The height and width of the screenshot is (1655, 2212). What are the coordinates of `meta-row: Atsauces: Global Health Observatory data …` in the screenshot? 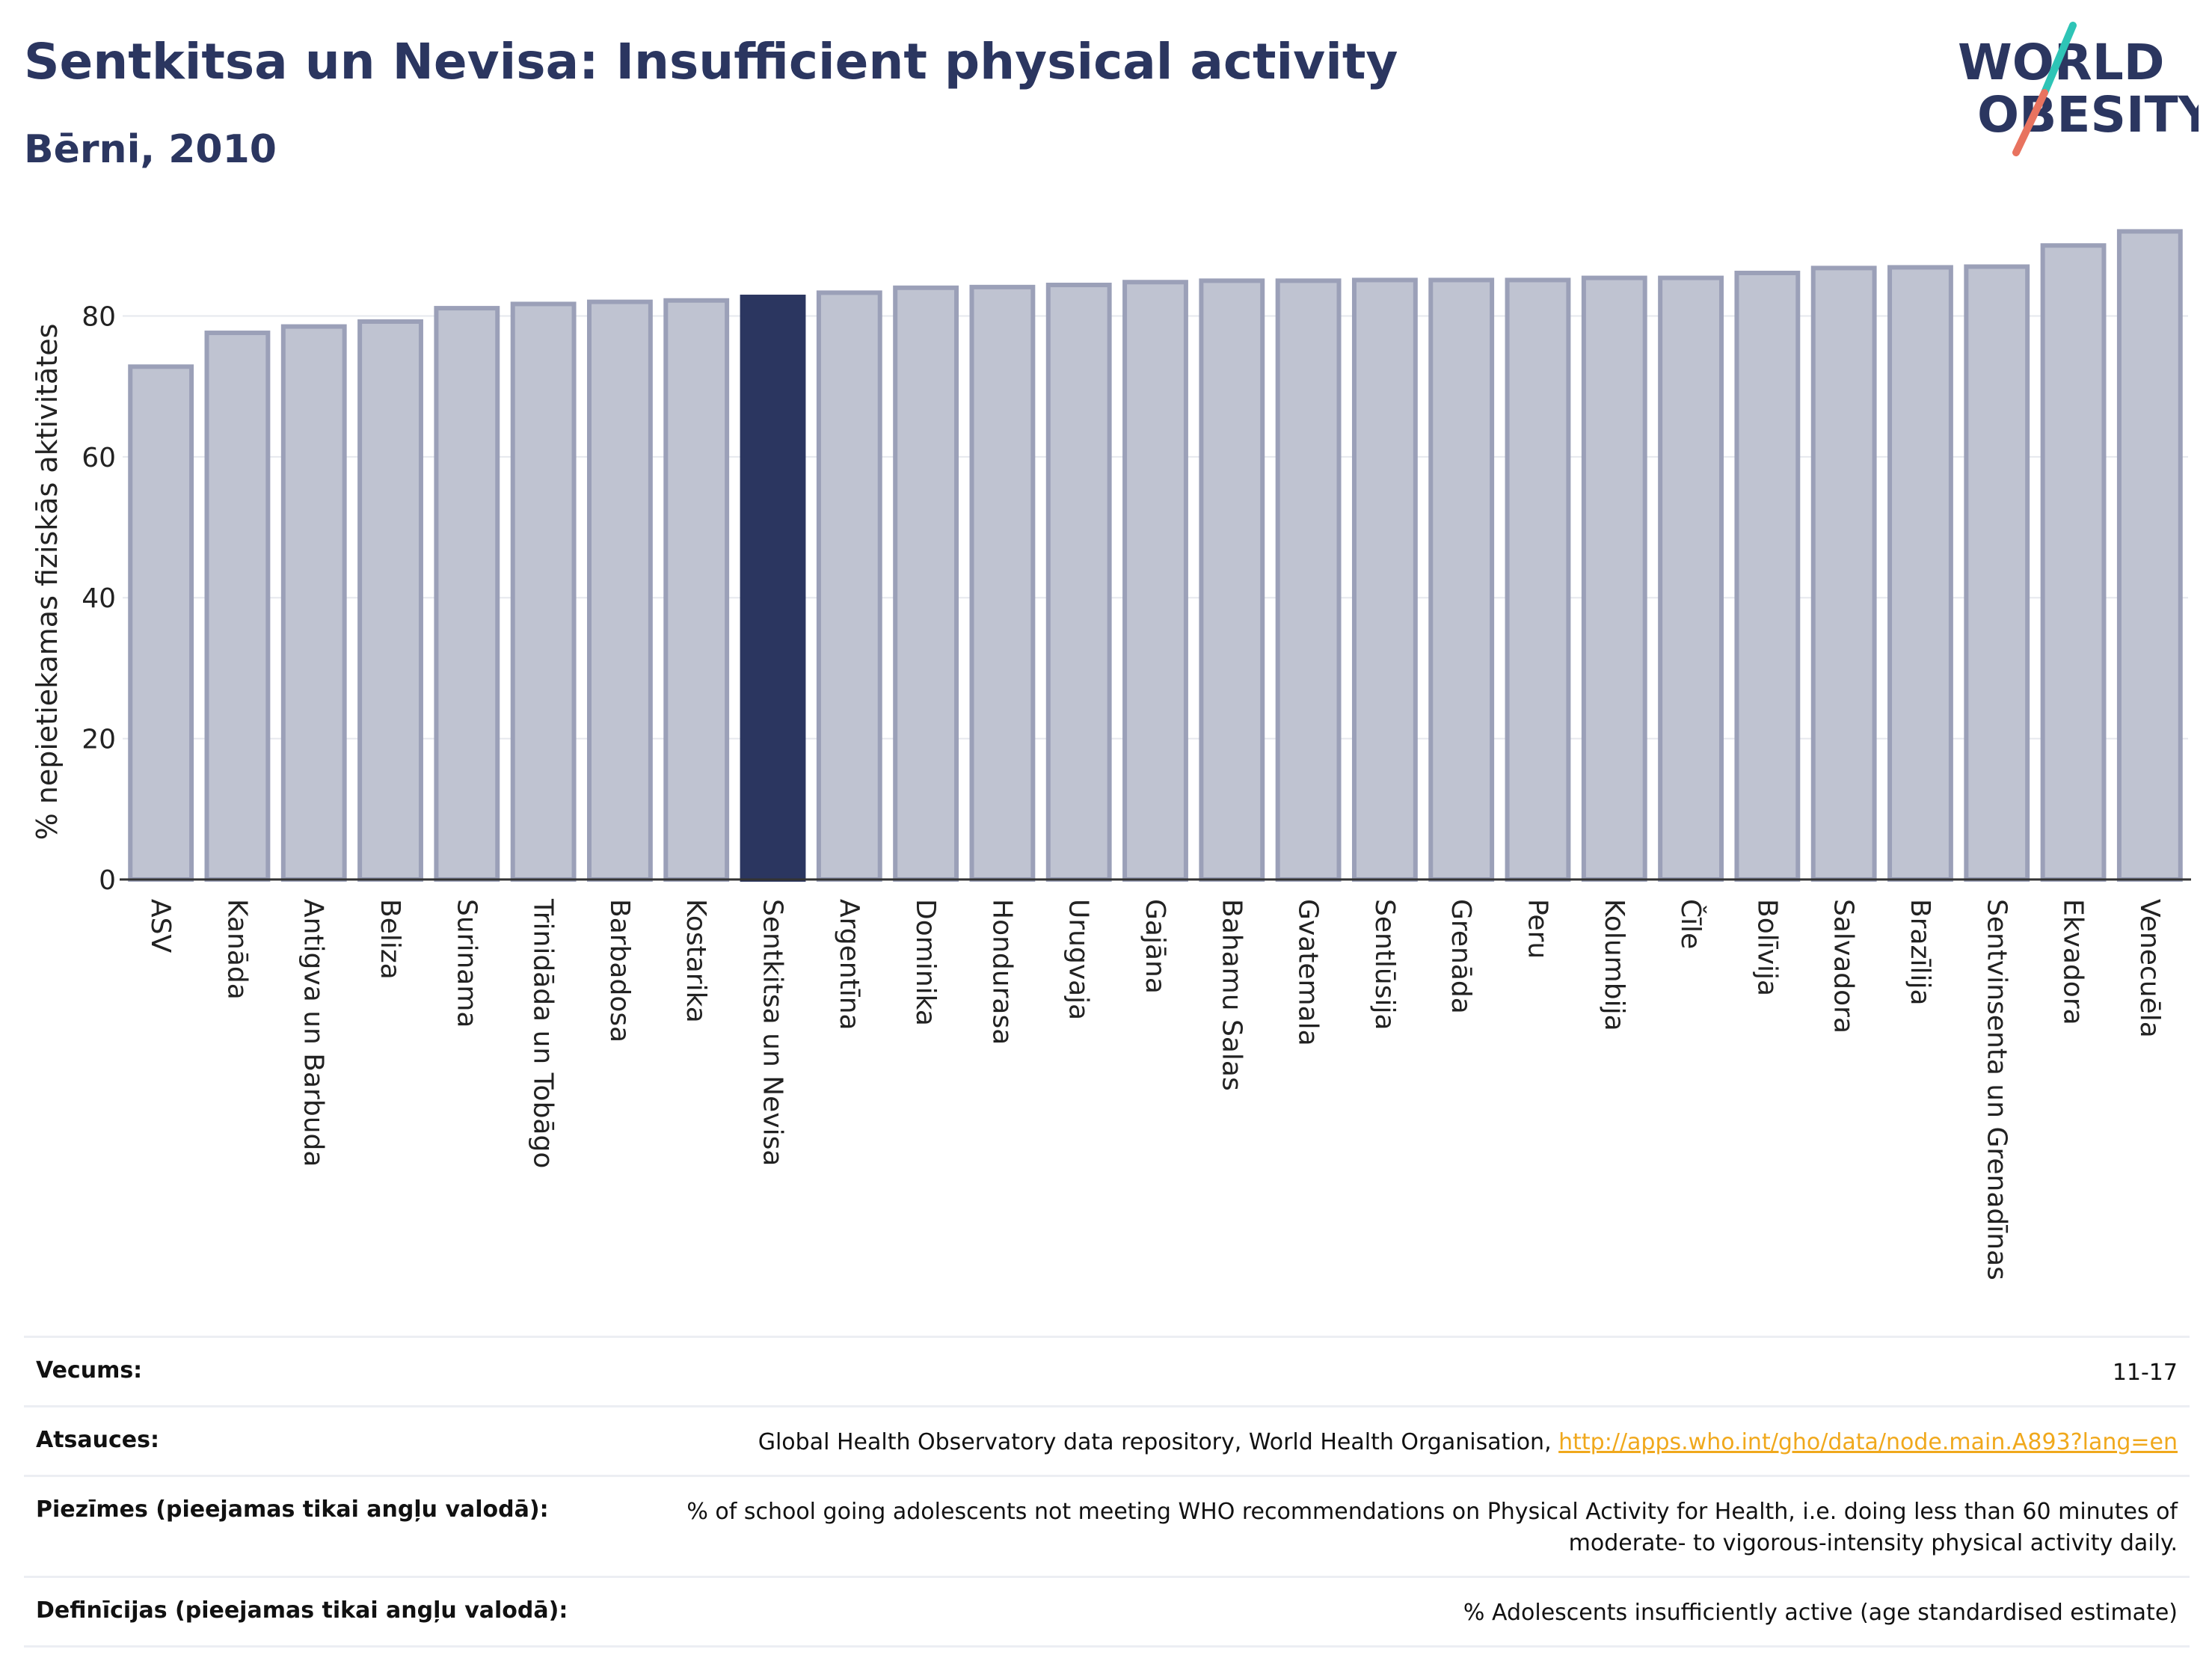 It's located at (1107, 1440).